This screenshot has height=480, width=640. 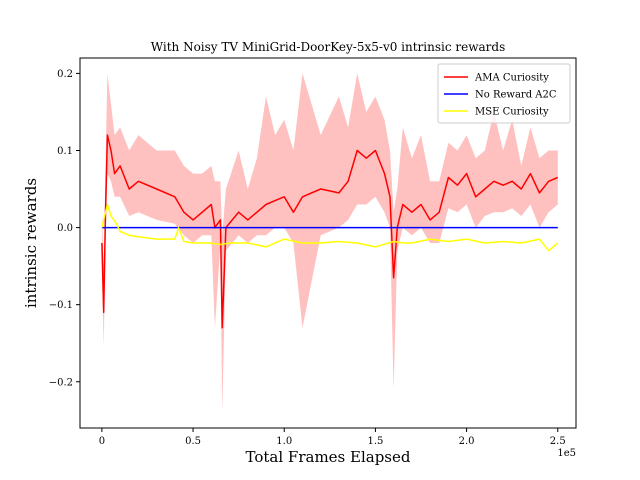 What do you see at coordinates (558, 441) in the screenshot?
I see `x-tick-label: 2.5` at bounding box center [558, 441].